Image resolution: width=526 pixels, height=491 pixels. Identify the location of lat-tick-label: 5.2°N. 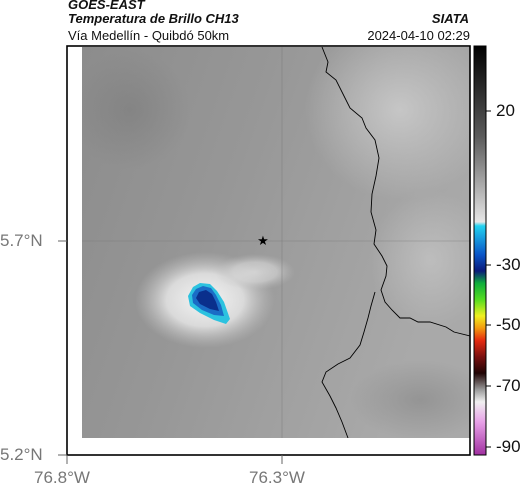
(21, 454).